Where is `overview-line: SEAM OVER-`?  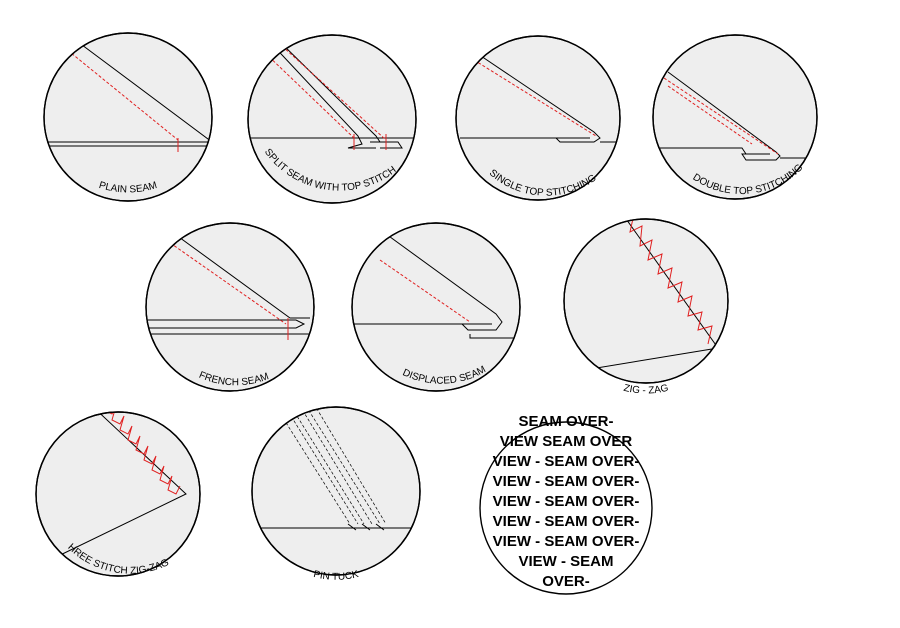 overview-line: SEAM OVER- is located at coordinates (566, 421).